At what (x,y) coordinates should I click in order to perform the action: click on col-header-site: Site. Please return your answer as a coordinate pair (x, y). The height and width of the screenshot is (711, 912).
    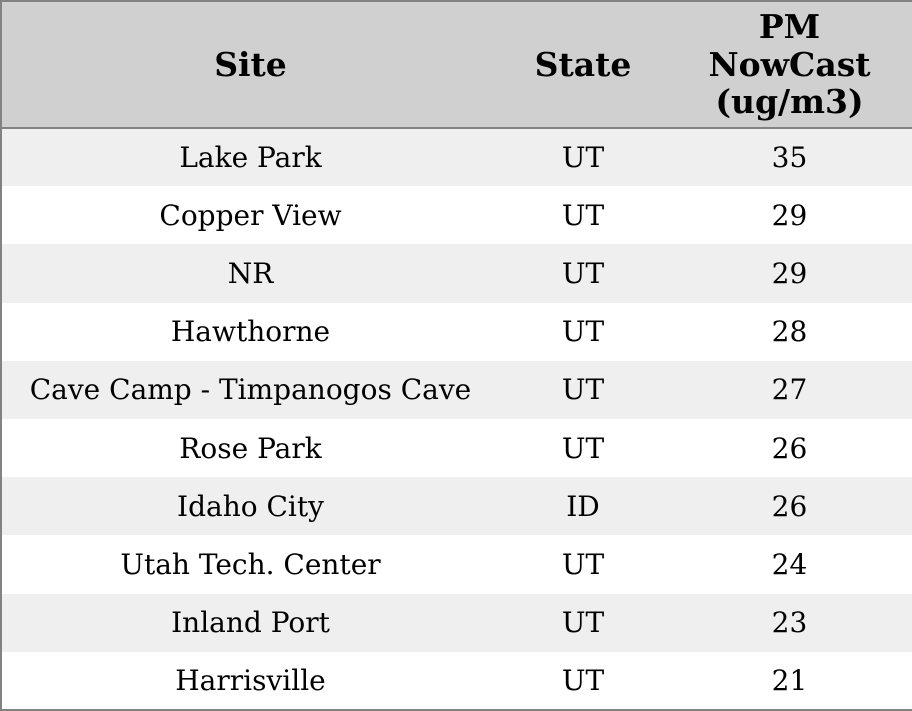
    Looking at the image, I should click on (250, 65).